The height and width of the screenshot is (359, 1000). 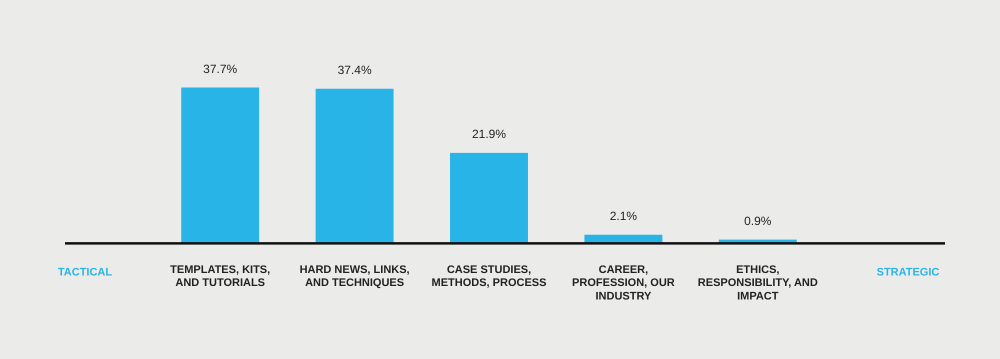 I want to click on data-label: 37.7%, so click(x=220, y=69).